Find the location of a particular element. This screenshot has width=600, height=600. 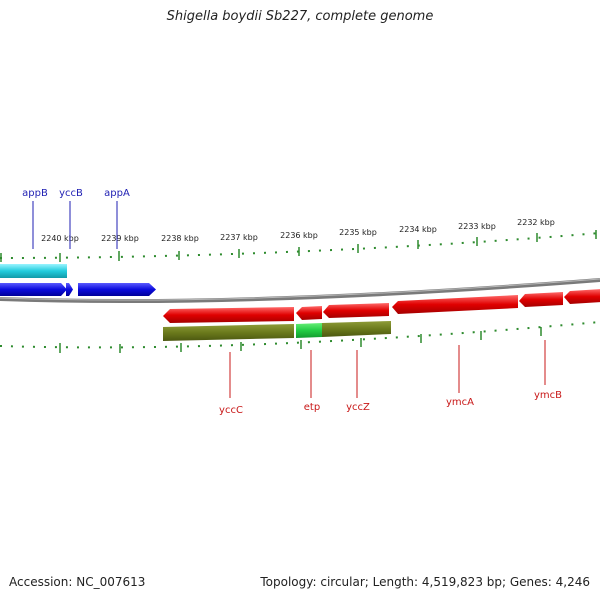

gene-label-yccZ: yccZ is located at coordinates (358, 407).